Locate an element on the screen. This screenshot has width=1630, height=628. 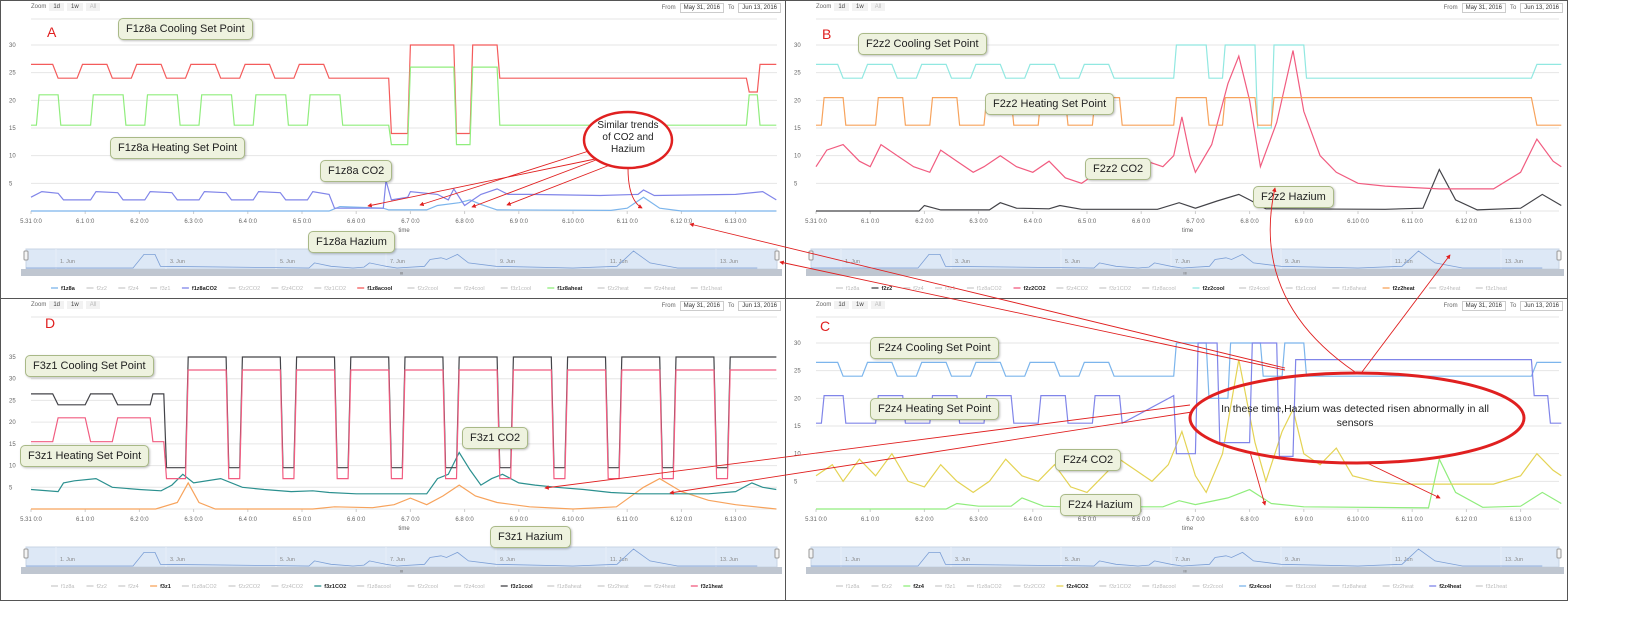
series-line-f2z2 is located at coordinates (1189, 190).